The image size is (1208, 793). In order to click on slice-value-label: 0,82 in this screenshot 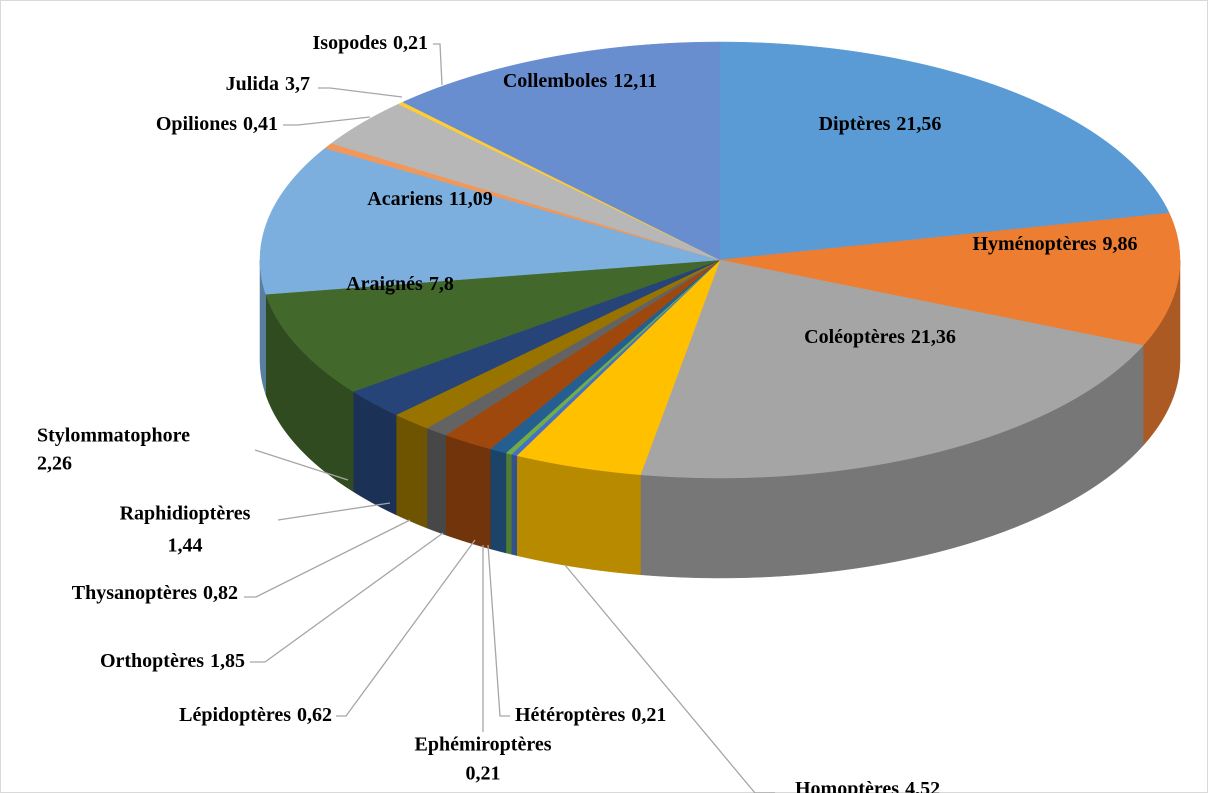, I will do `click(220, 593)`.